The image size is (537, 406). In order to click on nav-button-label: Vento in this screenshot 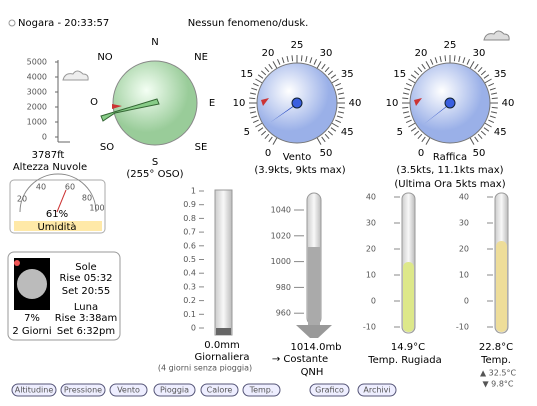, I will do `click(128, 390)`.